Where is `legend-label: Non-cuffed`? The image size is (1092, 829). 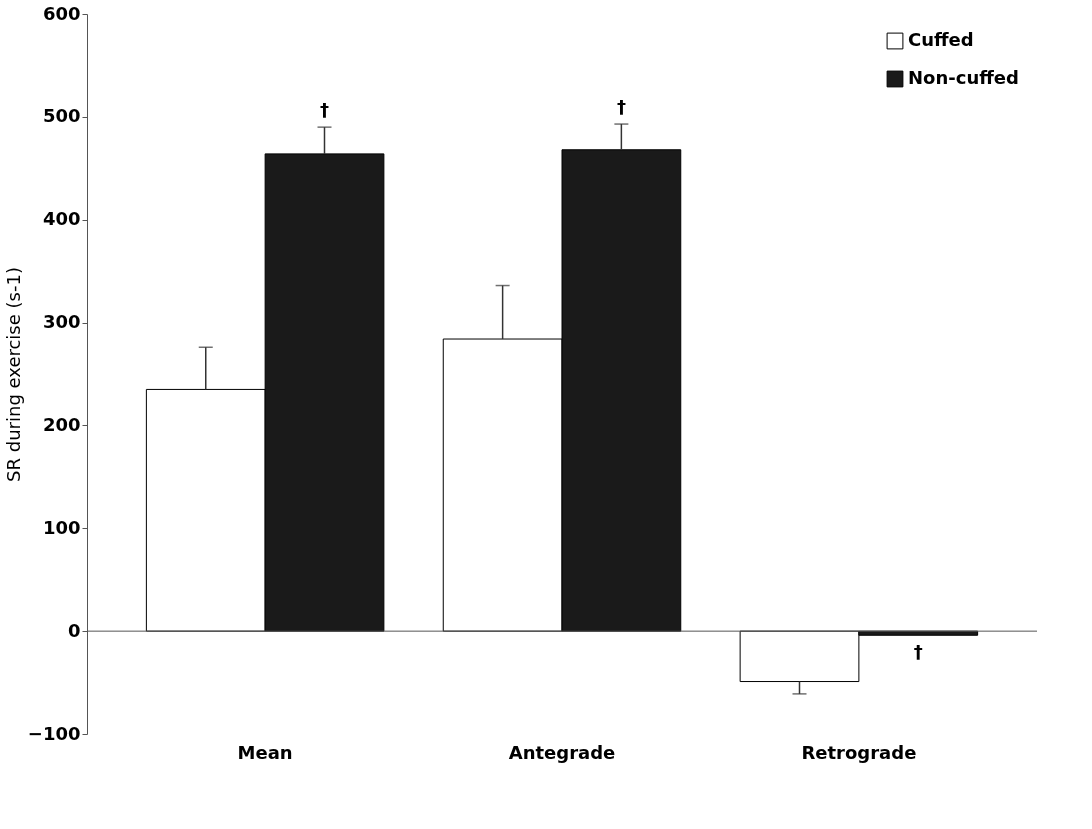 legend-label: Non-cuffed is located at coordinates (963, 77).